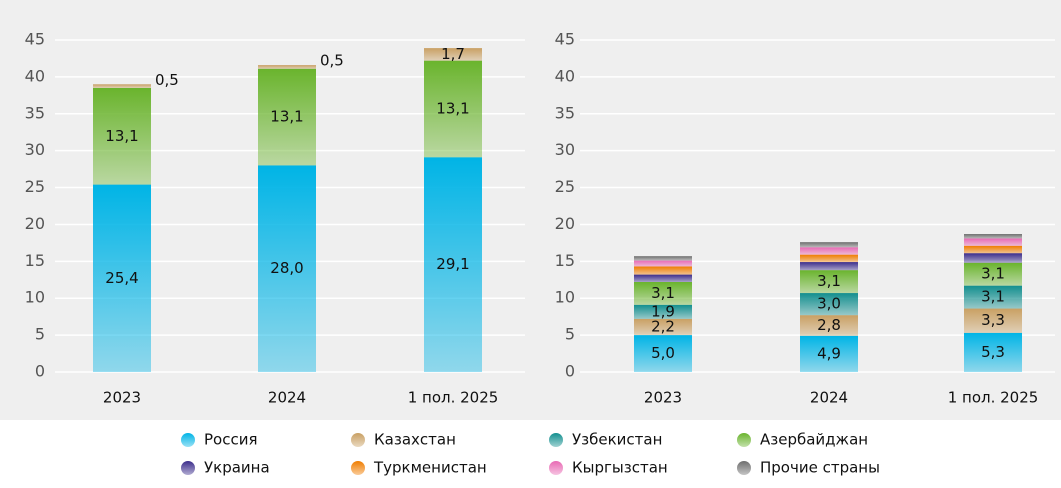 The height and width of the screenshot is (488, 1061). I want to click on value-label: 2,2, so click(663, 326).